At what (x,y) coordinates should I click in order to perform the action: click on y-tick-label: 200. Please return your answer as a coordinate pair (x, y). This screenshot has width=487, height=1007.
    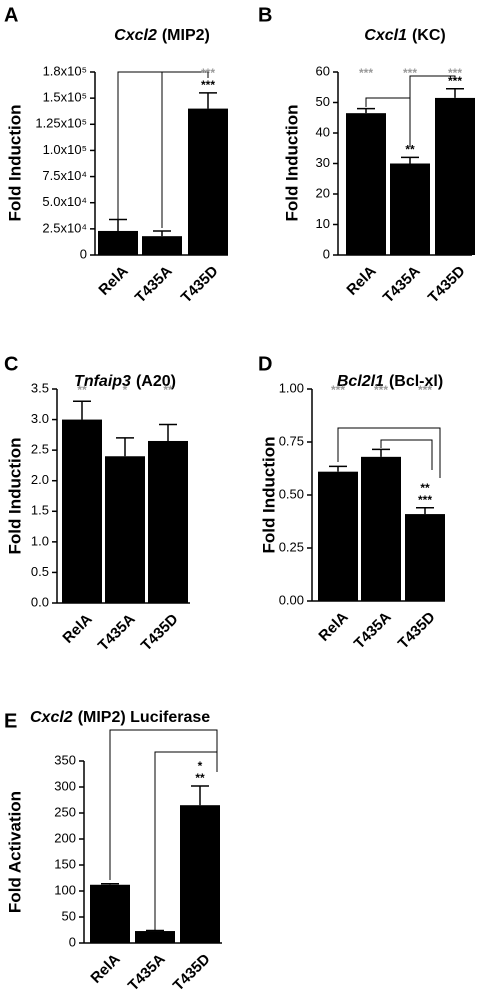
    Looking at the image, I should click on (65, 837).